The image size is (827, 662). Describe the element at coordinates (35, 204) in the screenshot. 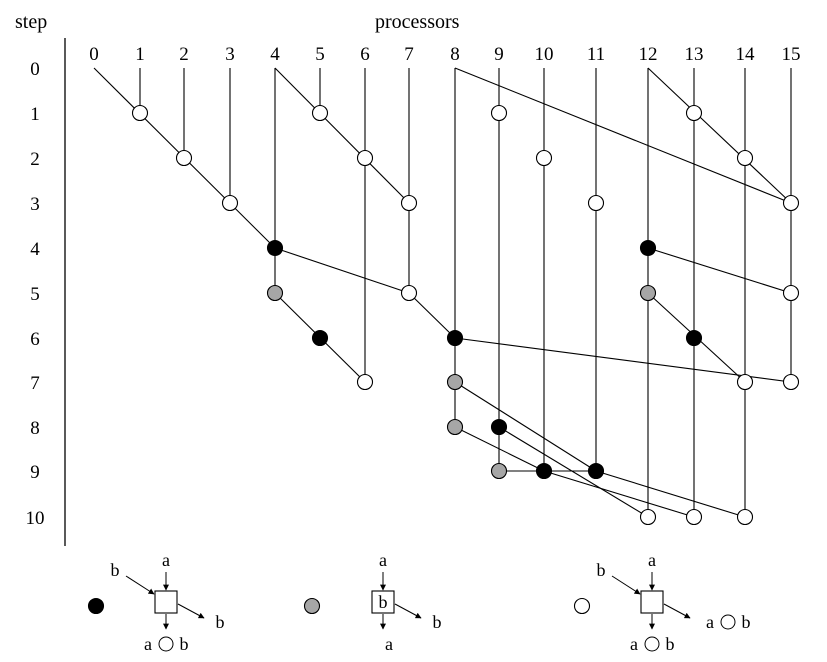

I see `step-label-3: 3` at that location.